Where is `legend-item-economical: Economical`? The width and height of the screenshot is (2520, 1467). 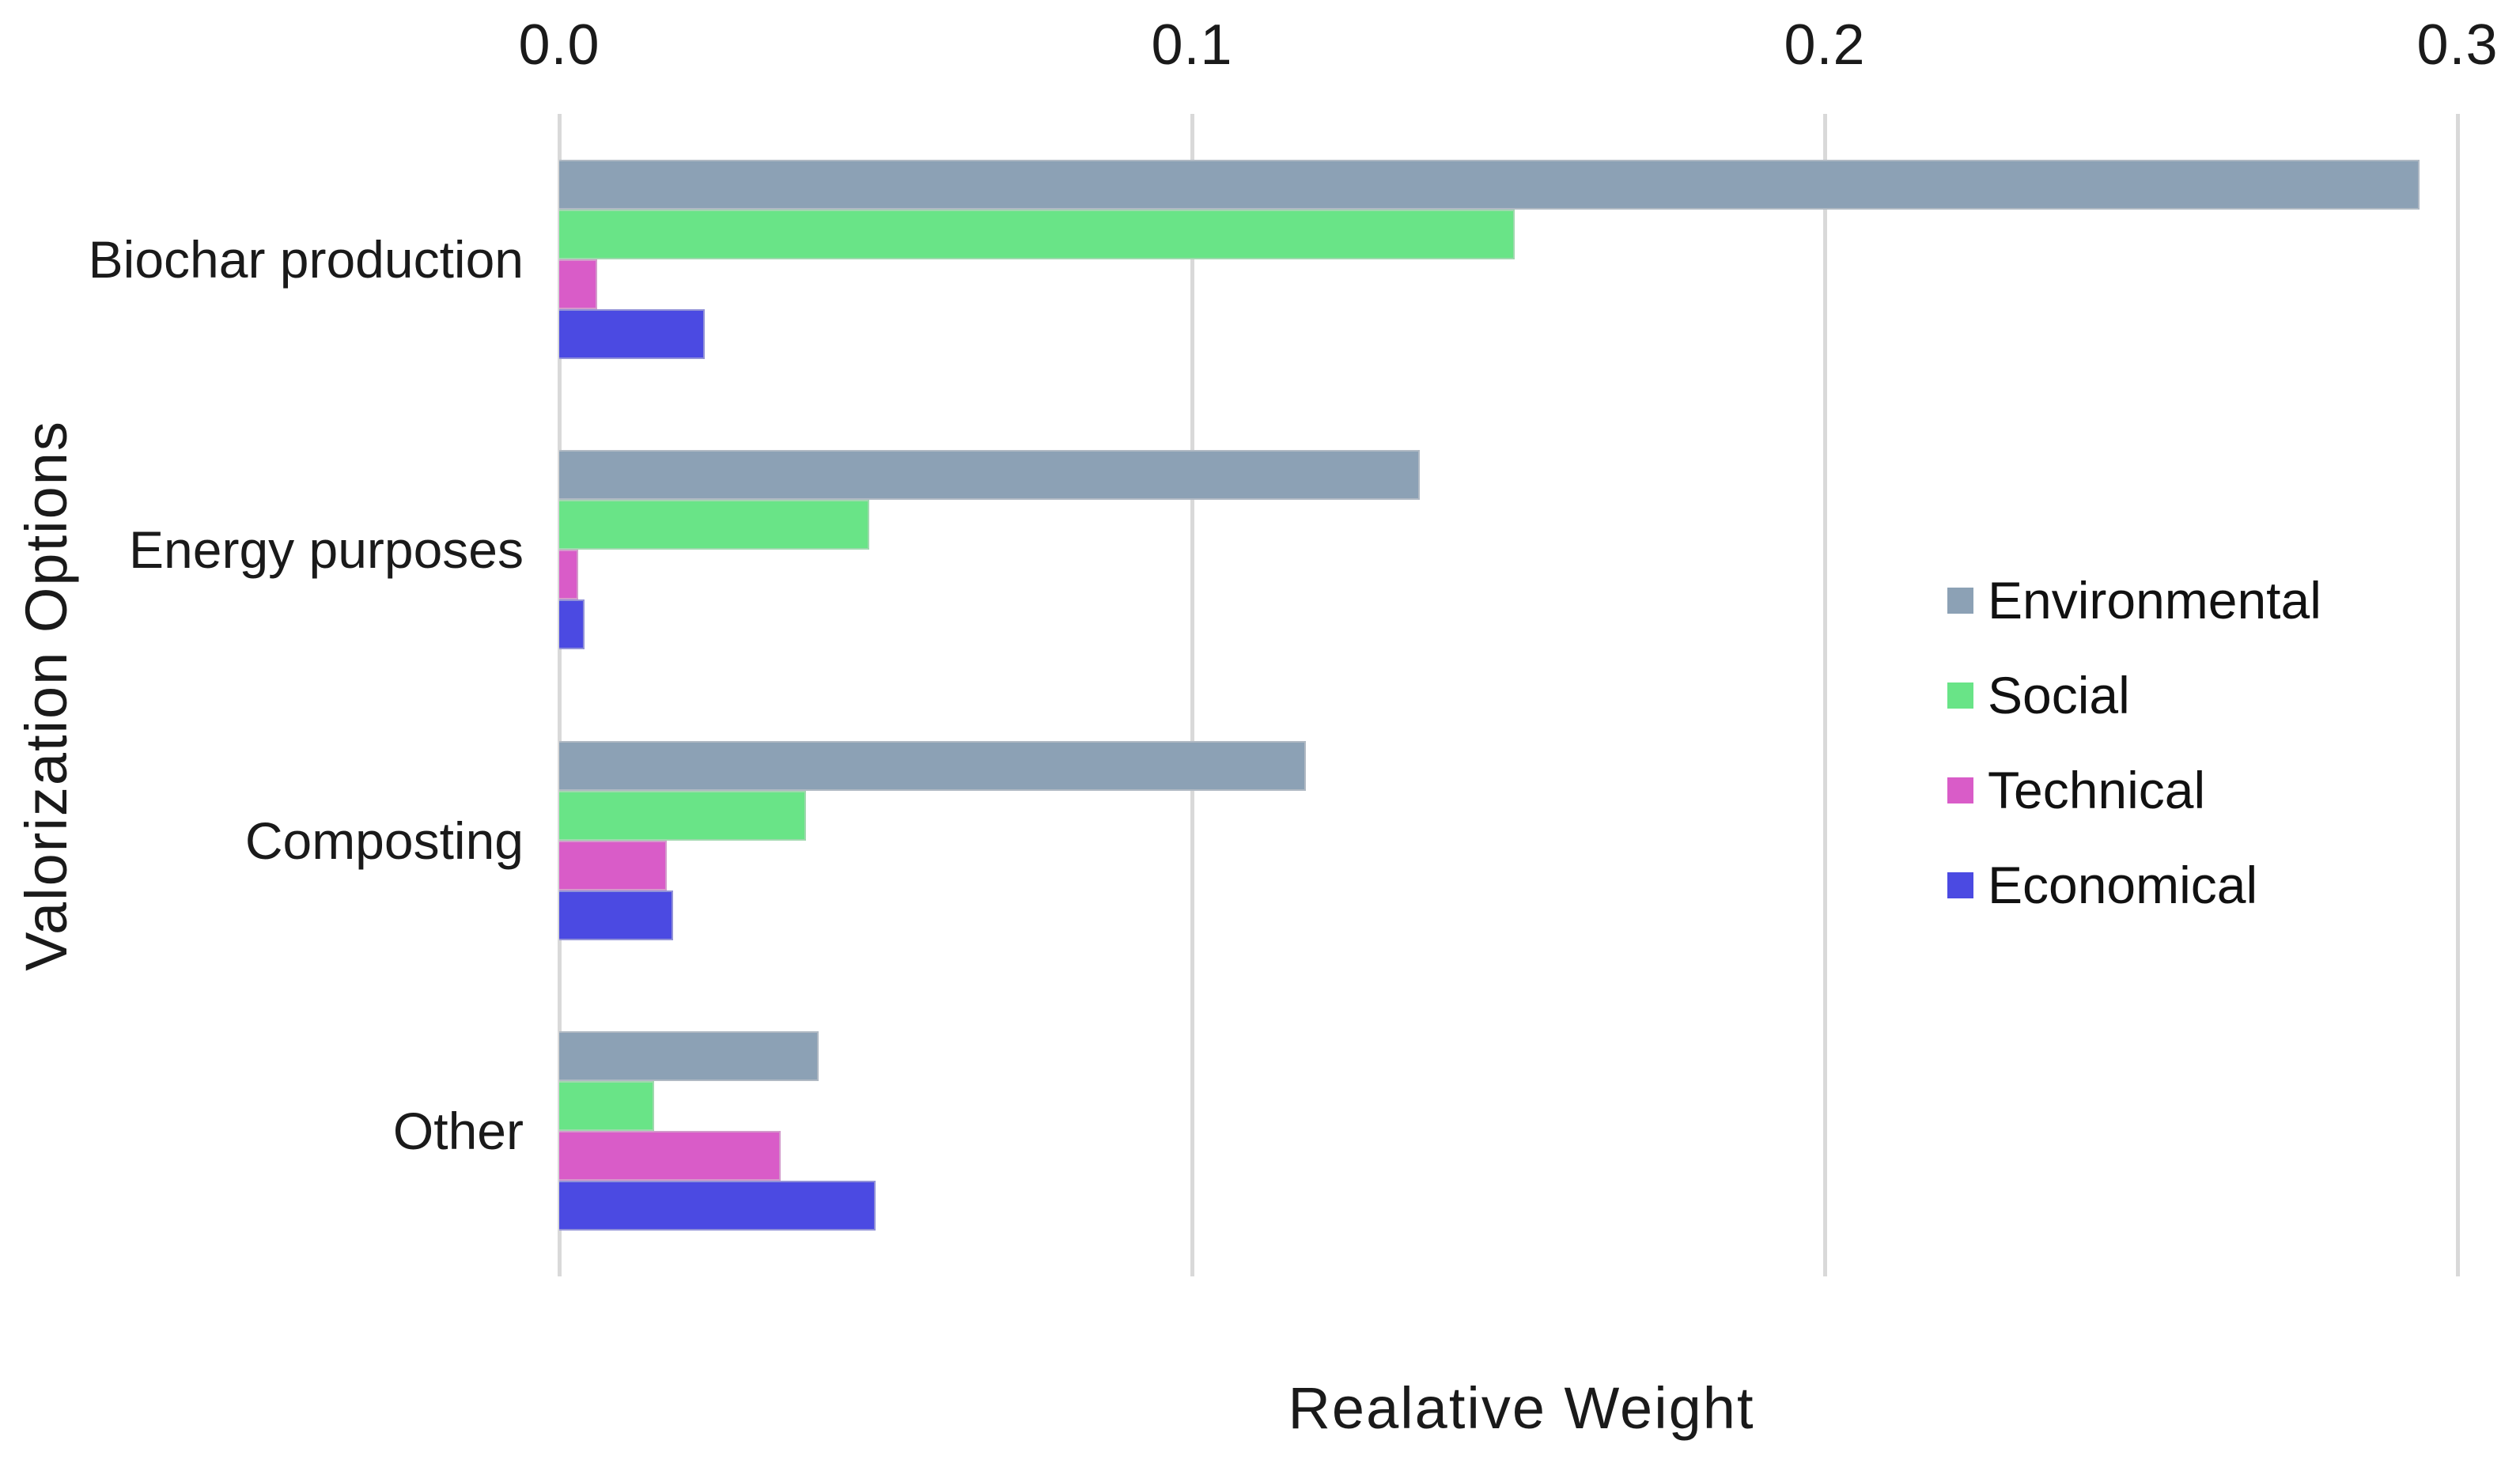 legend-item-economical: Economical is located at coordinates (2102, 884).